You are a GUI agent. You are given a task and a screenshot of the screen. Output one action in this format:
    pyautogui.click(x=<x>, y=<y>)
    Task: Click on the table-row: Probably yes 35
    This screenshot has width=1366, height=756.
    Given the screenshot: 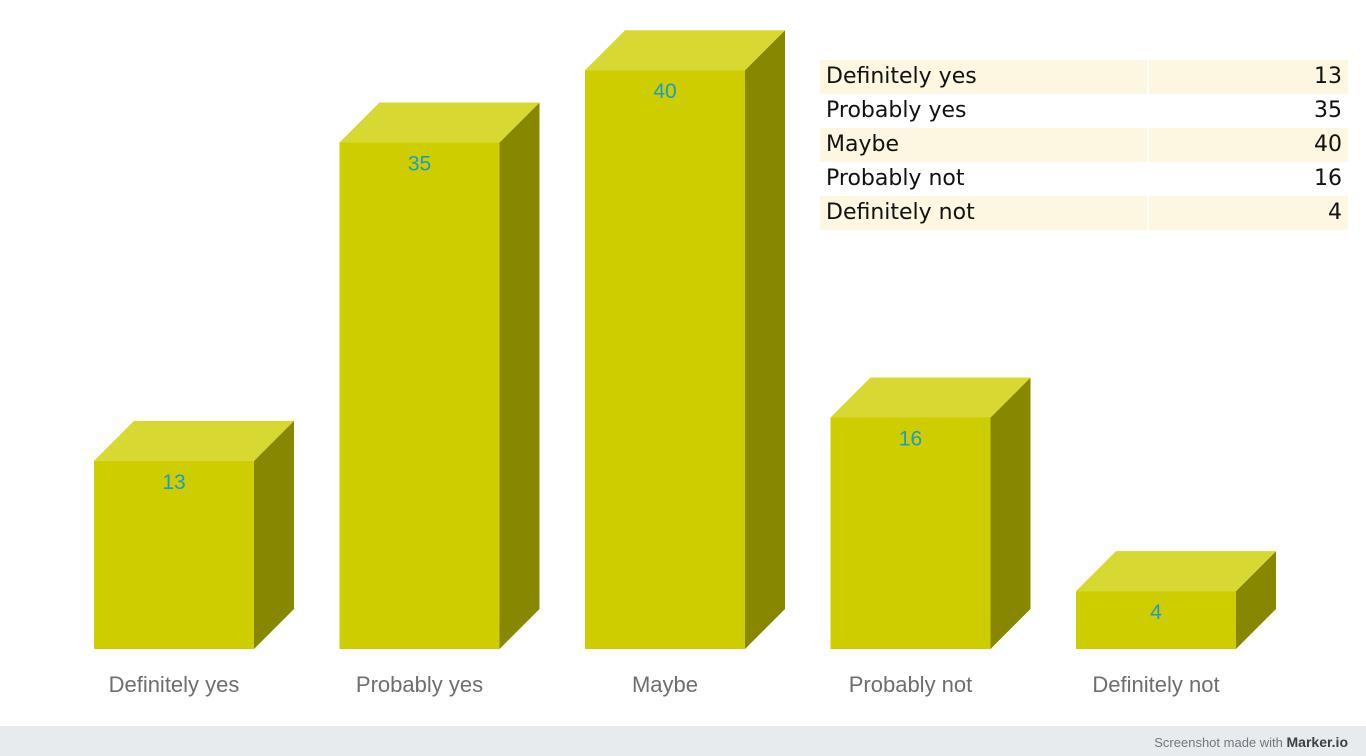 What is the action you would take?
    pyautogui.click(x=1084, y=111)
    